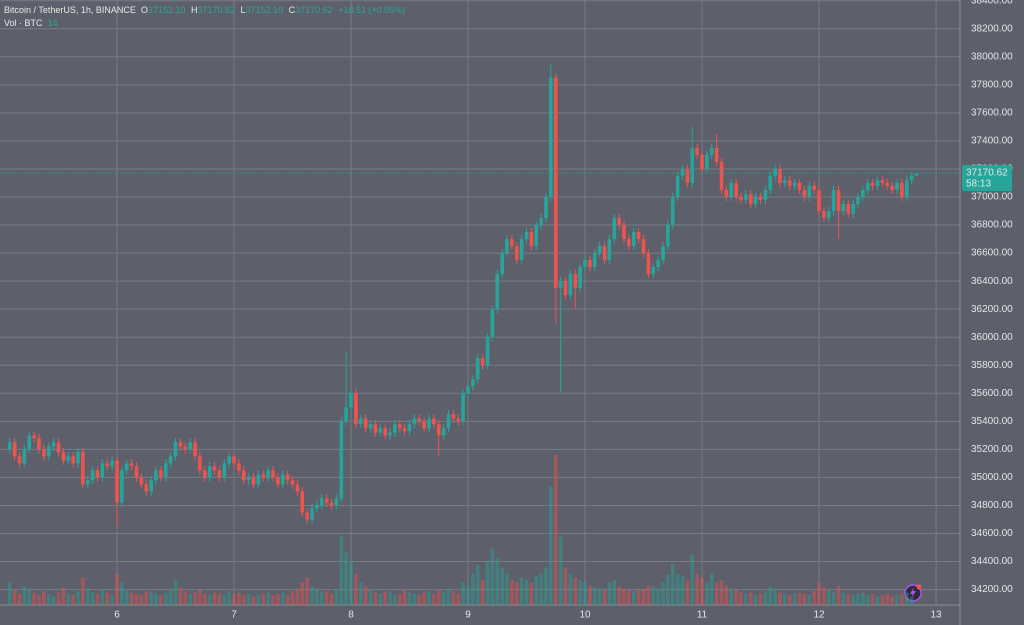 This screenshot has width=1024, height=625. I want to click on last-price-tag, so click(987, 178).